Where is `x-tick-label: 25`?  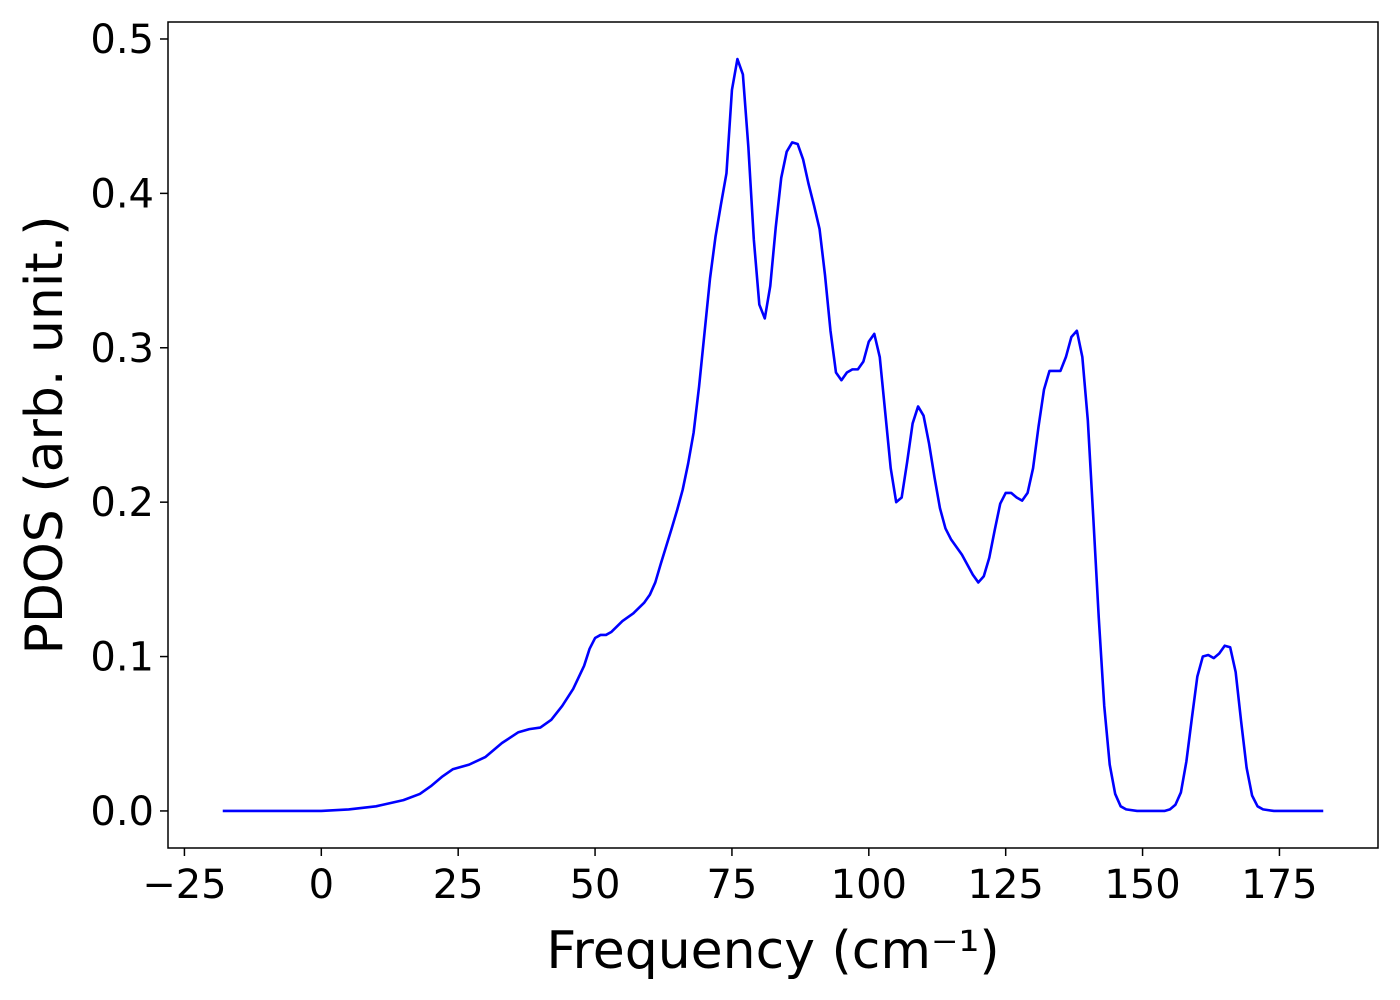
x-tick-label: 25 is located at coordinates (458, 885).